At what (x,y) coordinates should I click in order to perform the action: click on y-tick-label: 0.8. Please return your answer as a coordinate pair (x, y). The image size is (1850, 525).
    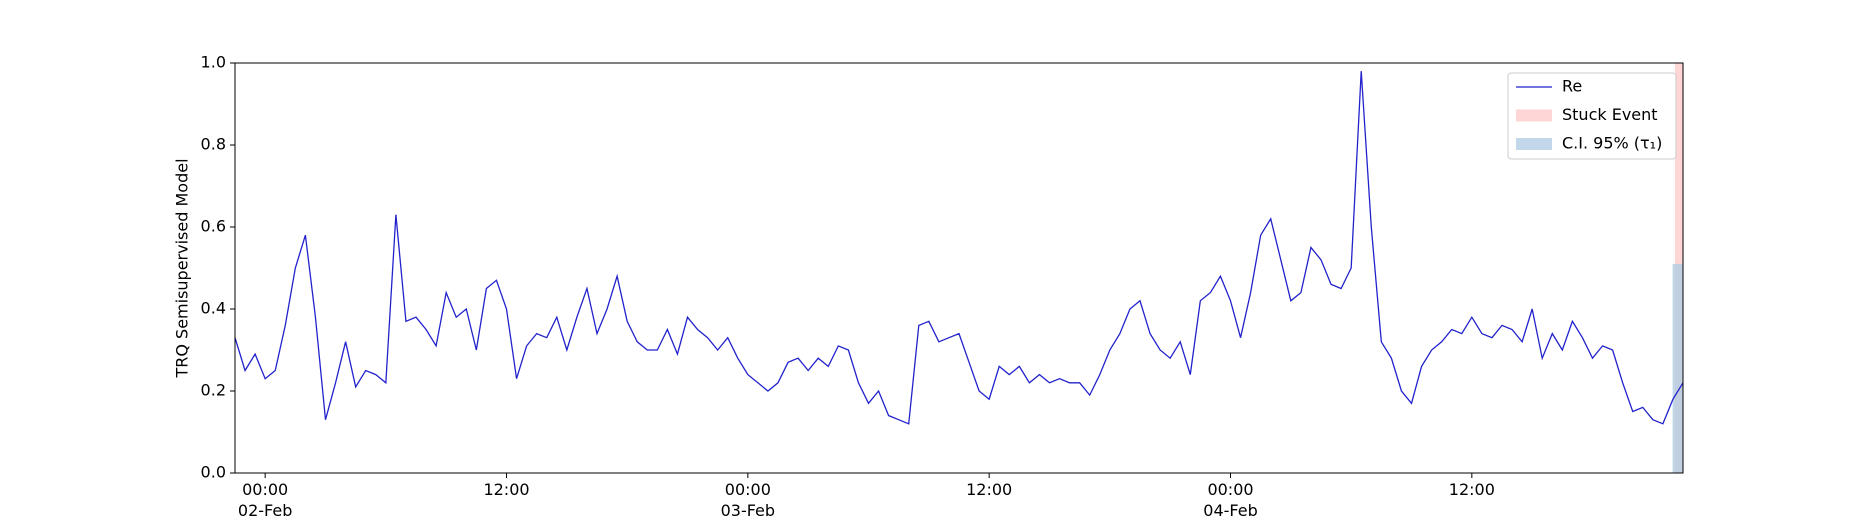
    Looking at the image, I should click on (213, 144).